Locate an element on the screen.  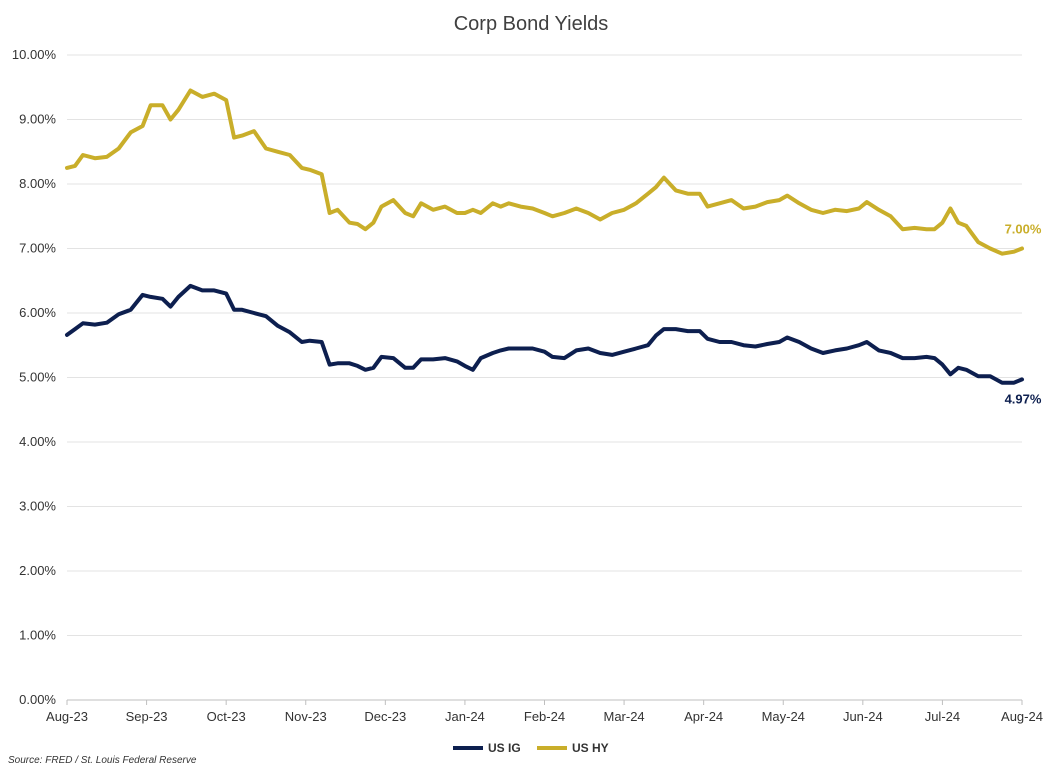
x-tick-label: Dec-23 is located at coordinates (385, 716).